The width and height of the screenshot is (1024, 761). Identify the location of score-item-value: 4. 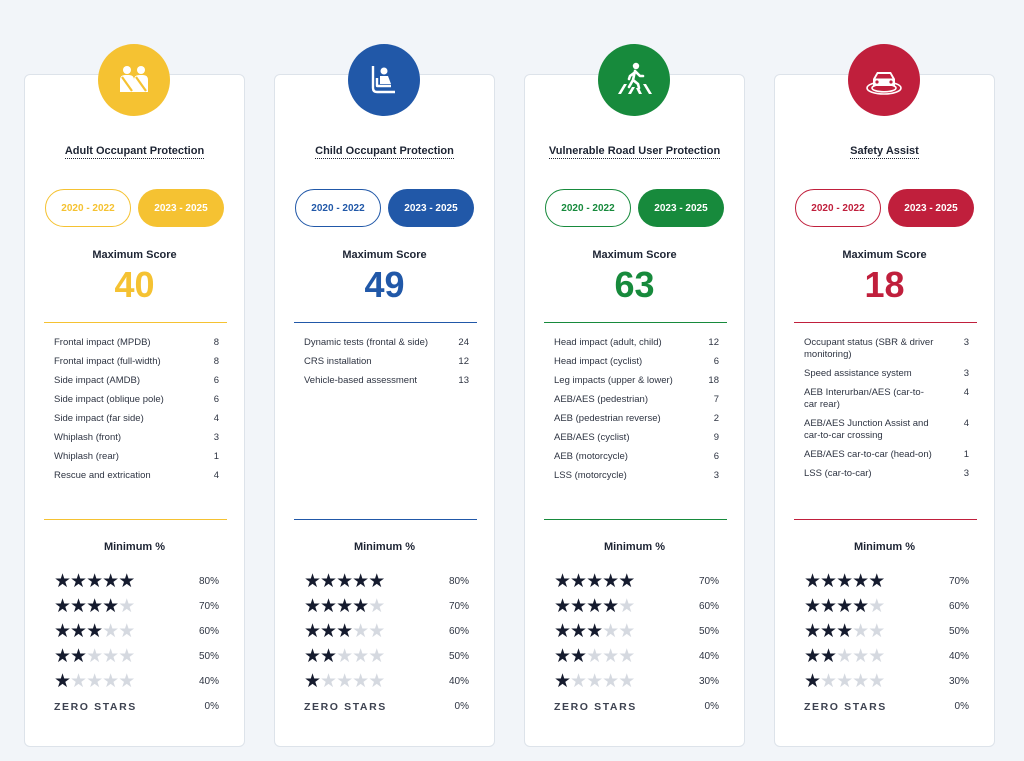
(216, 418).